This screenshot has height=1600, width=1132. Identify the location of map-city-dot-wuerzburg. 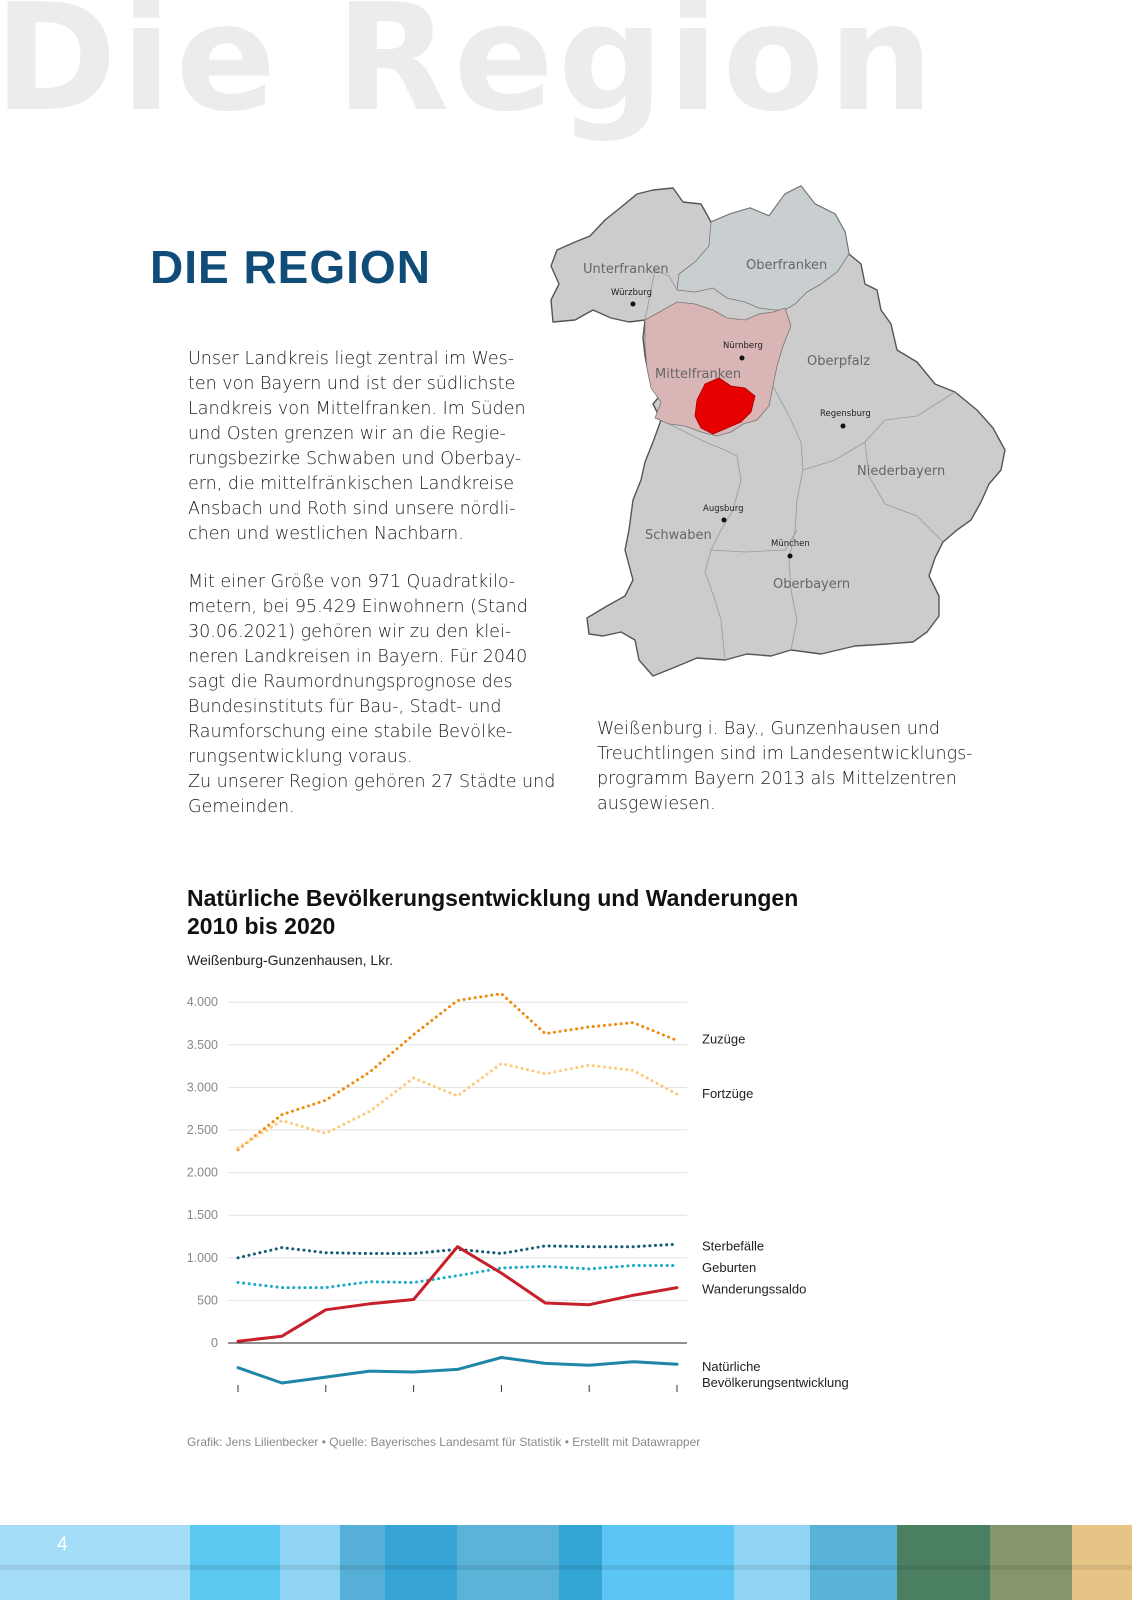
(633, 304).